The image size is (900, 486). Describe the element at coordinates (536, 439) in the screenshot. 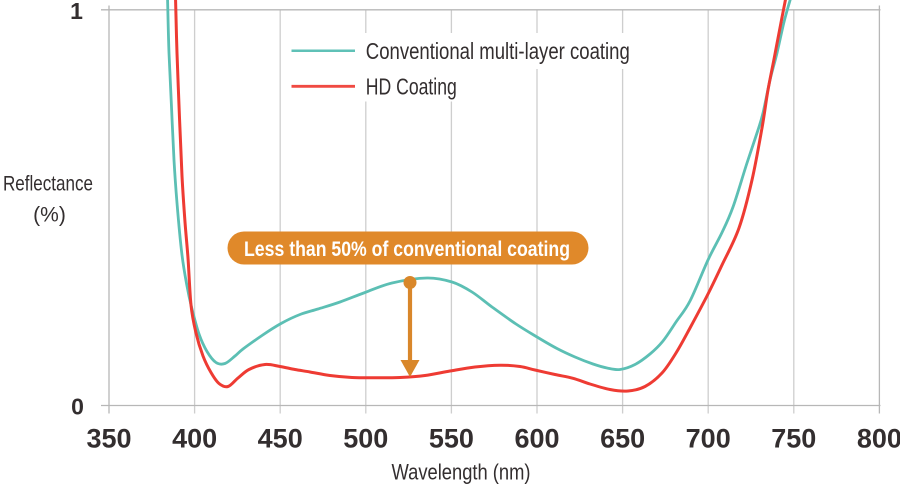

I see `svg-text: 600` at that location.